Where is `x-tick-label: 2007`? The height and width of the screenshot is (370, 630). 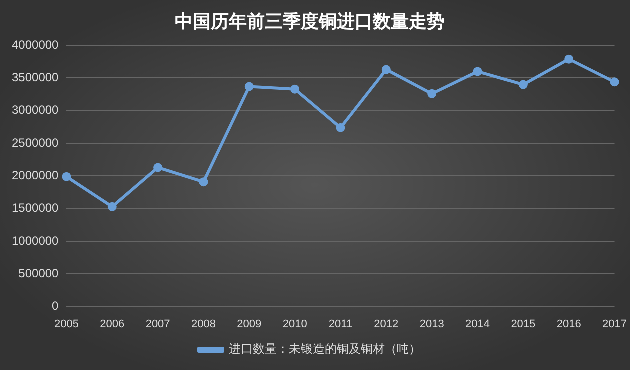
x-tick-label: 2007 is located at coordinates (158, 324).